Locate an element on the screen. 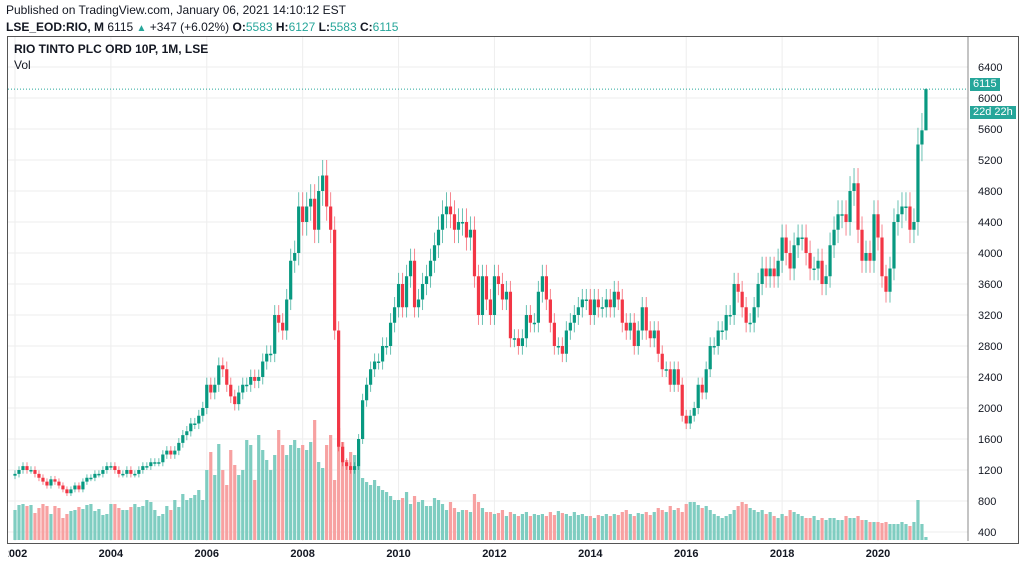  year-tick-label: 2010 is located at coordinates (398, 554).